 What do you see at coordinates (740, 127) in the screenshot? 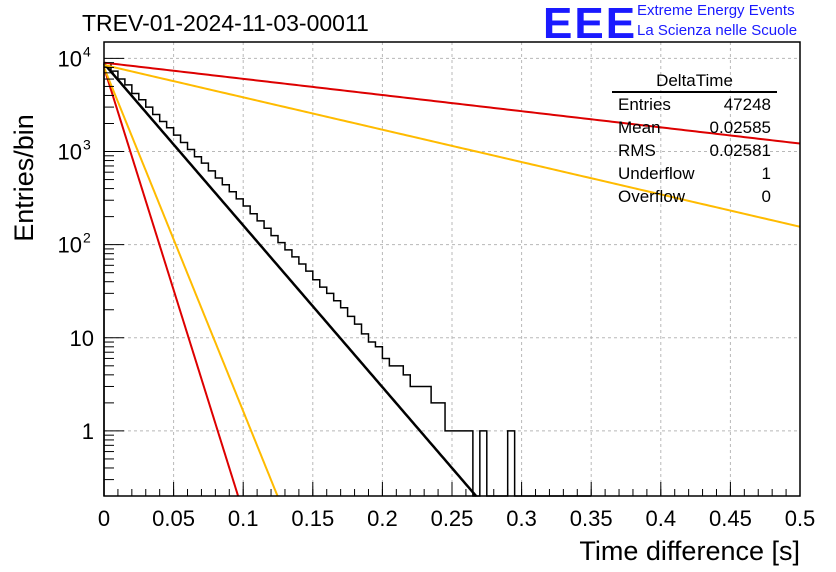
I see `stats-value: 0.02585` at bounding box center [740, 127].